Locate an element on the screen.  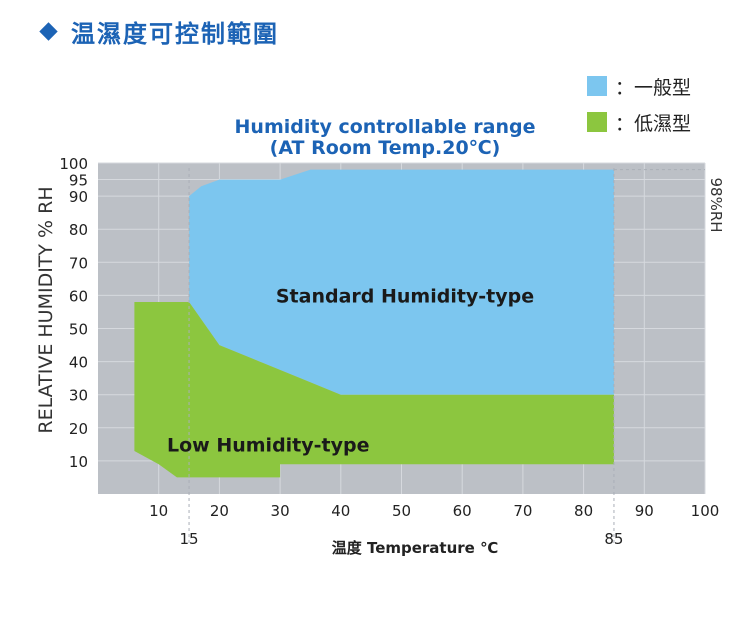
x-tick-label: 30 is located at coordinates (280, 511).